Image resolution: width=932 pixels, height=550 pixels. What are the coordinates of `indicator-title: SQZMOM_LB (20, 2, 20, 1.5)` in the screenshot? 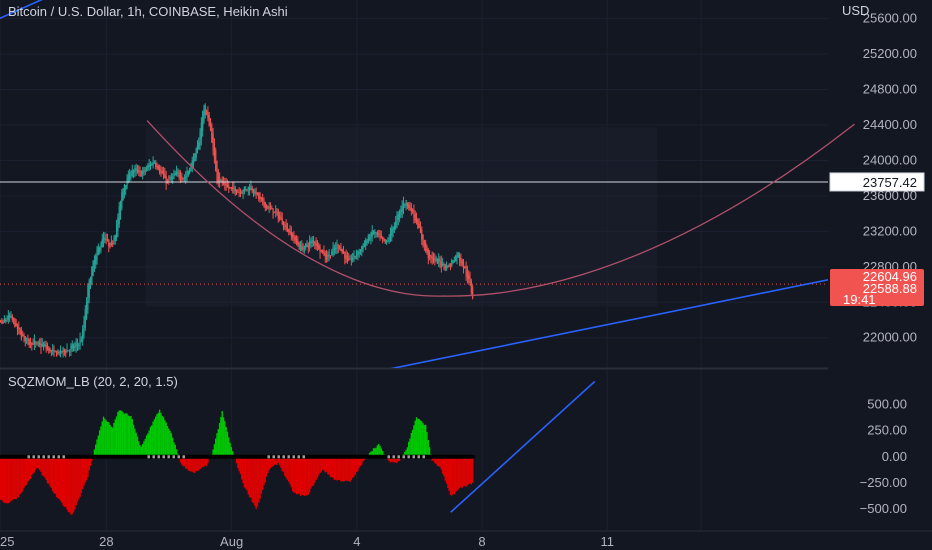 It's located at (93, 381).